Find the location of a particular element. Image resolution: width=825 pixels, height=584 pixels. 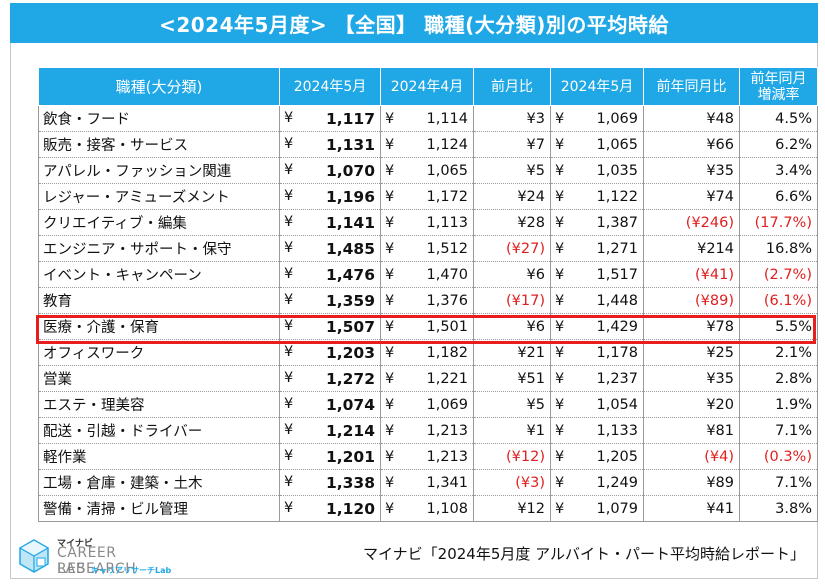

may-2024-cell: ¥1,117 is located at coordinates (330, 118).